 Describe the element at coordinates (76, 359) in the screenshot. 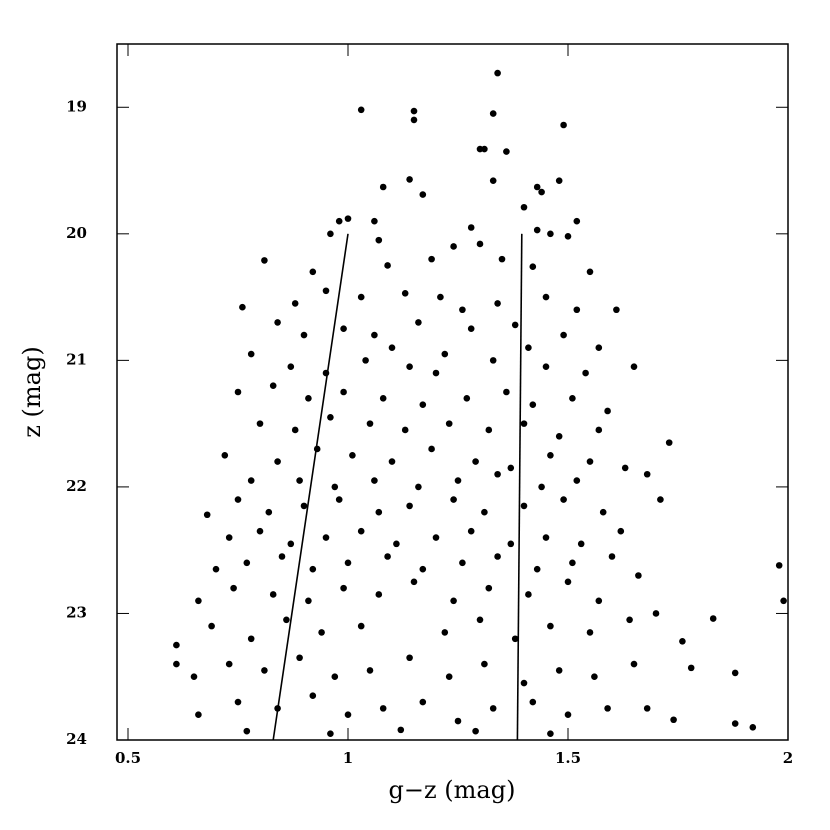

I see `y-tick-label: 21` at that location.